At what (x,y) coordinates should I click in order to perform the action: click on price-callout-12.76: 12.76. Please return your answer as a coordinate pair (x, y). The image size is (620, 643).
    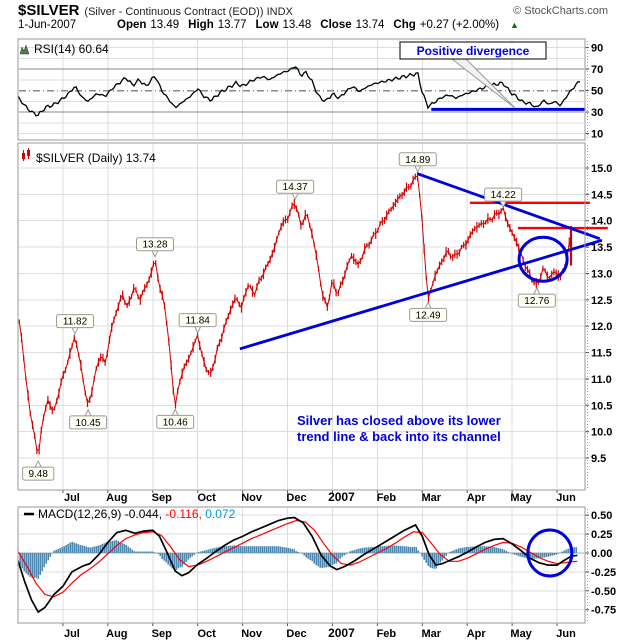
    Looking at the image, I should click on (536, 297).